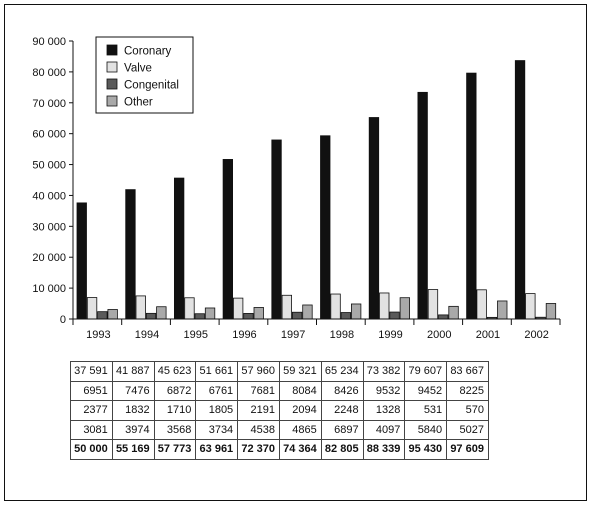 Image resolution: width=593 pixels, height=507 pixels. Describe the element at coordinates (63, 320) in the screenshot. I see `y-tick-label: 0` at that location.